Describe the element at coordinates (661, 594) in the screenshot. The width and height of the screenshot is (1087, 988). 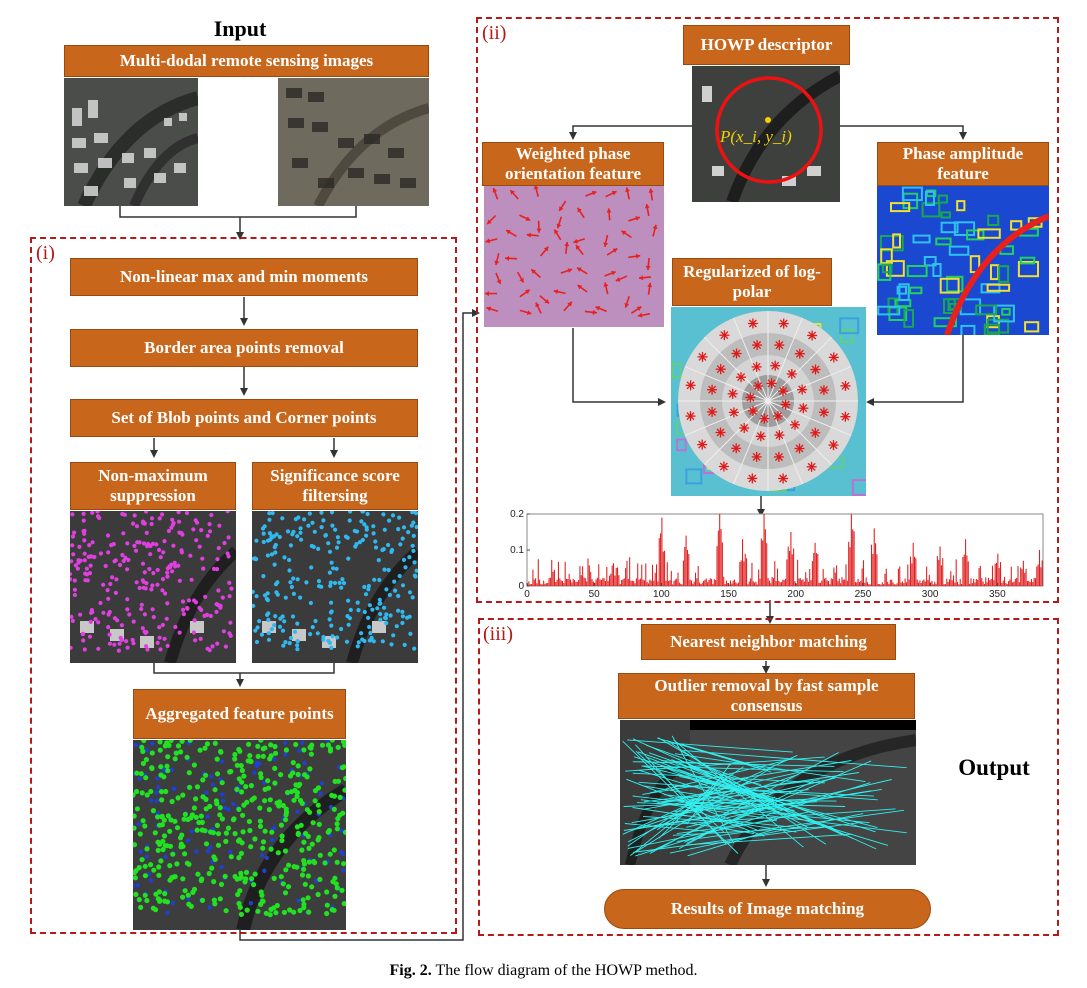
I see `x-tick-label: 100` at that location.